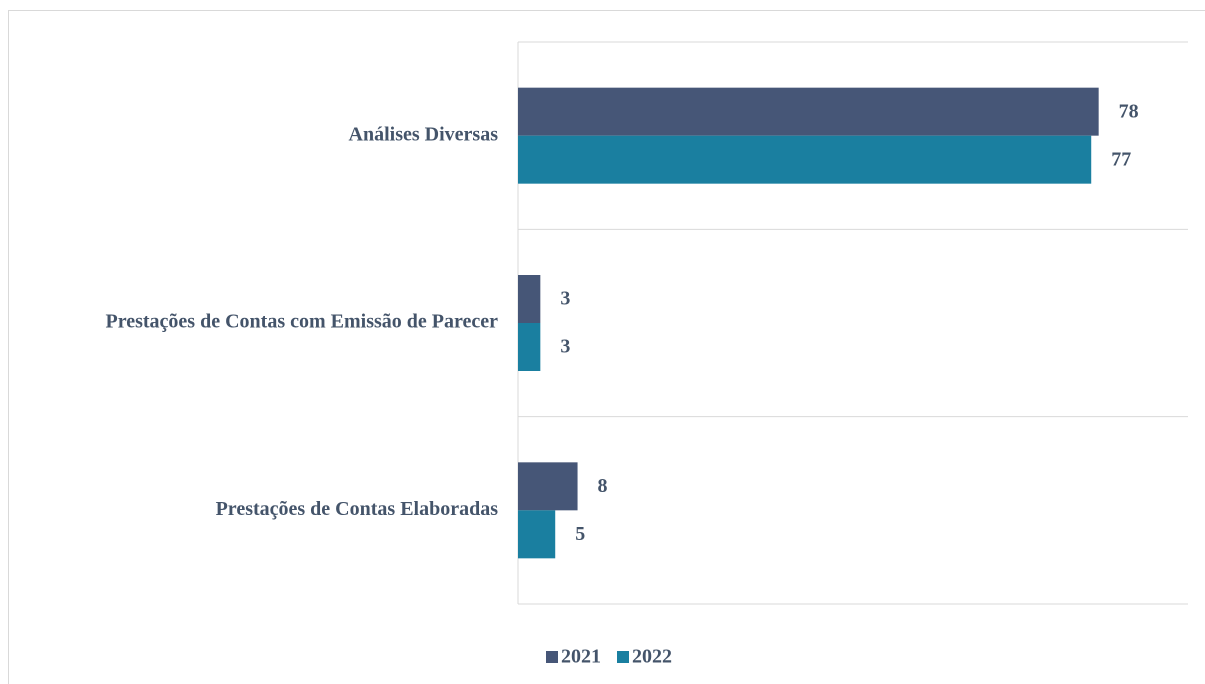 This screenshot has width=1205, height=684. I want to click on data-label: 8, so click(603, 486).